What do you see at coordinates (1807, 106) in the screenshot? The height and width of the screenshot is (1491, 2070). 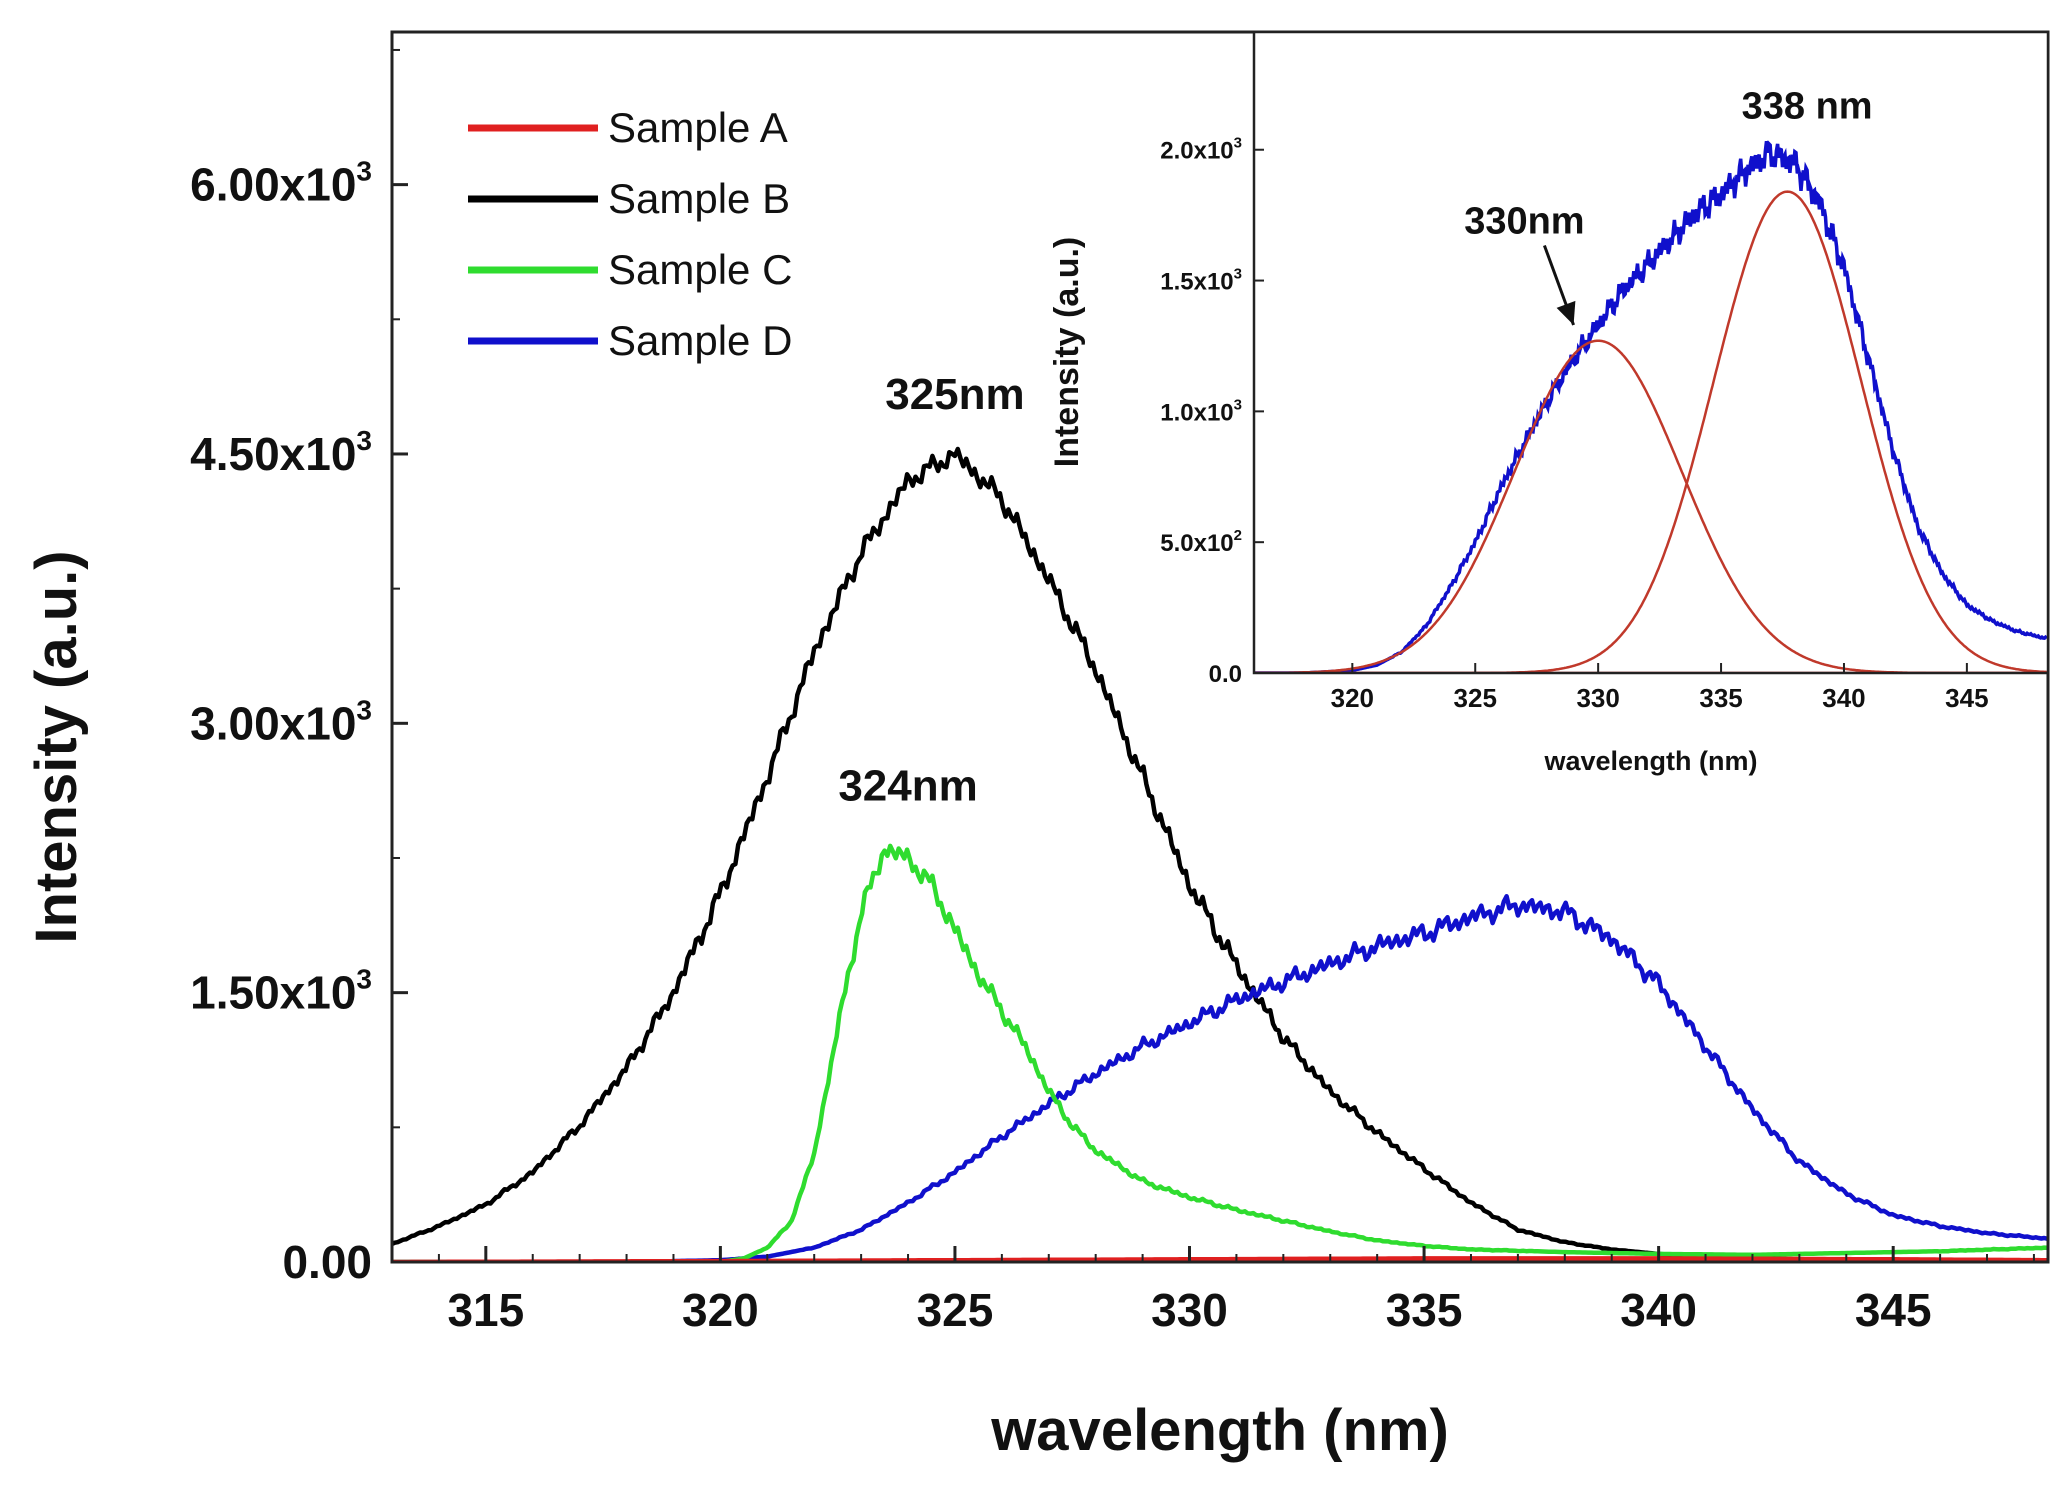 I see `inset-peak-label-338-nm: 338 nm` at bounding box center [1807, 106].